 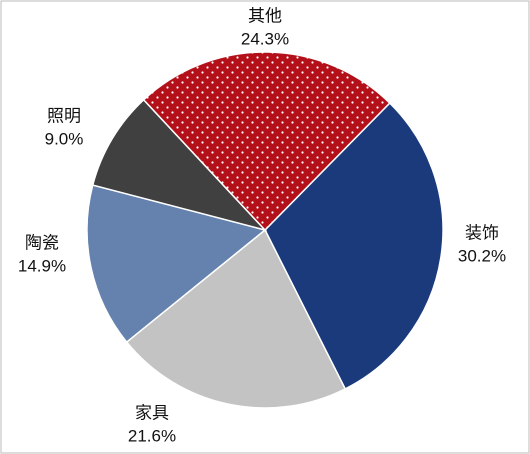 What do you see at coordinates (42, 242) in the screenshot?
I see `slice-name: 陶瓷` at bounding box center [42, 242].